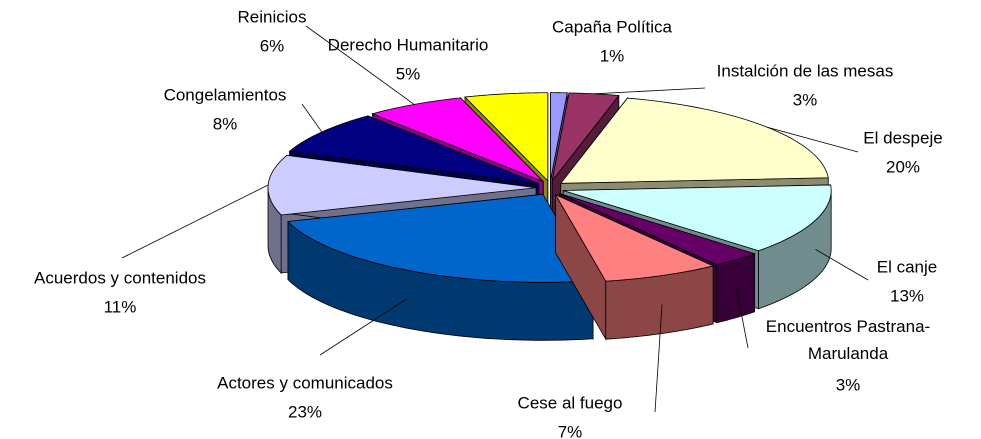 This screenshot has height=439, width=981. I want to click on category-label: Instalción de las mesas, so click(805, 70).